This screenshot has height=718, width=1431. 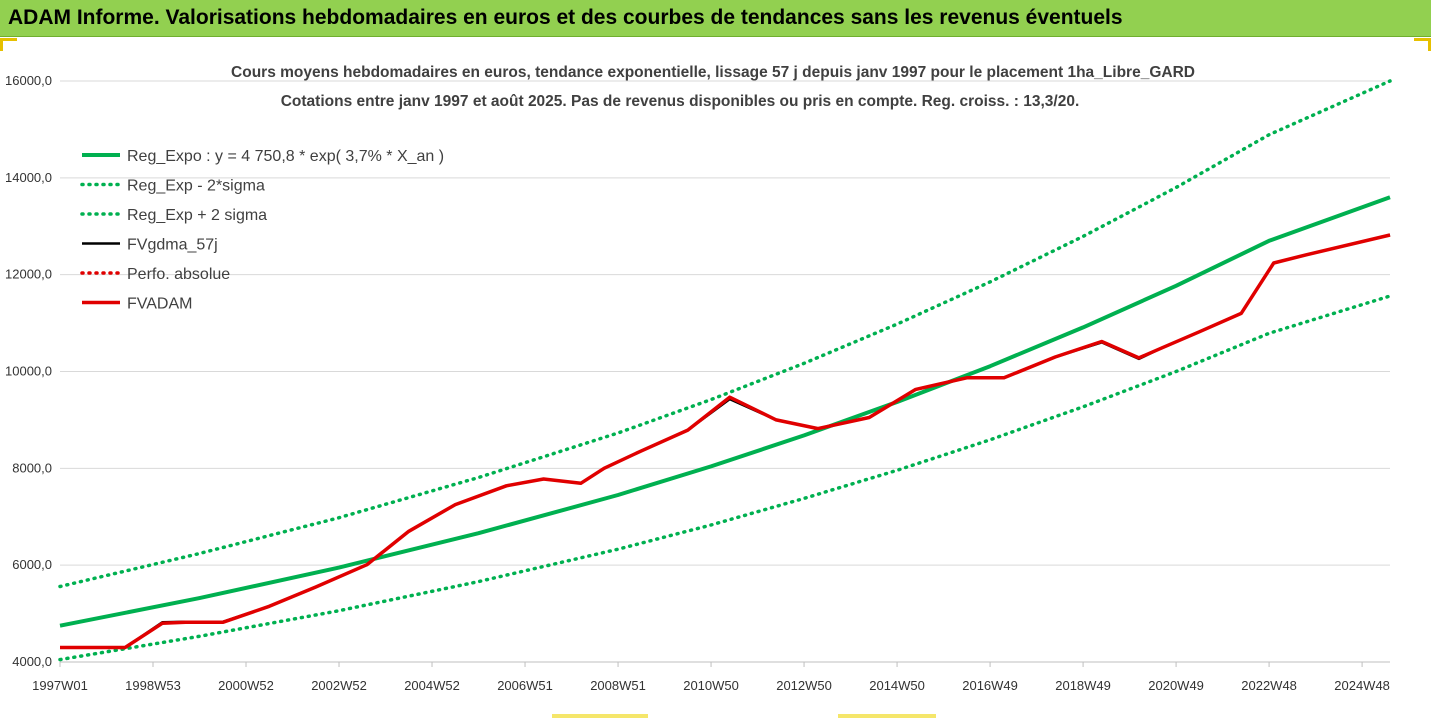 What do you see at coordinates (1422, 44) in the screenshot?
I see `frame-corner-right` at bounding box center [1422, 44].